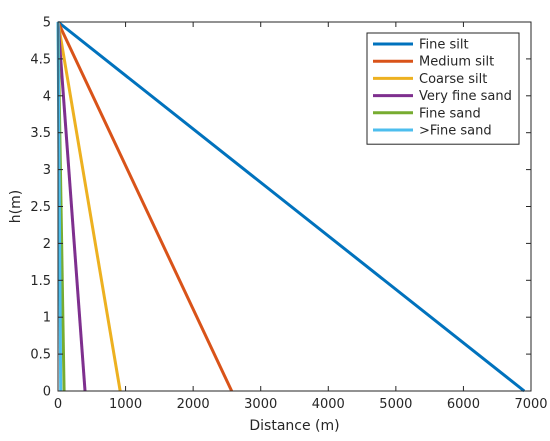 The width and height of the screenshot is (550, 441). Describe the element at coordinates (444, 45) in the screenshot. I see `legend-entry-label: Fine silt` at that location.